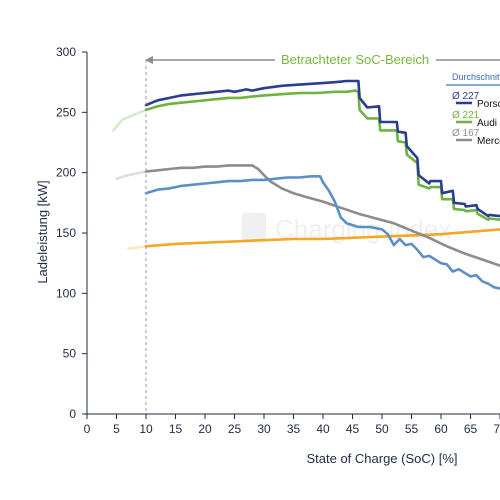 This screenshot has height=500, width=500. What do you see at coordinates (355, 59) in the screenshot?
I see `range-label: Betrachteter SoC-Bereich` at bounding box center [355, 59].